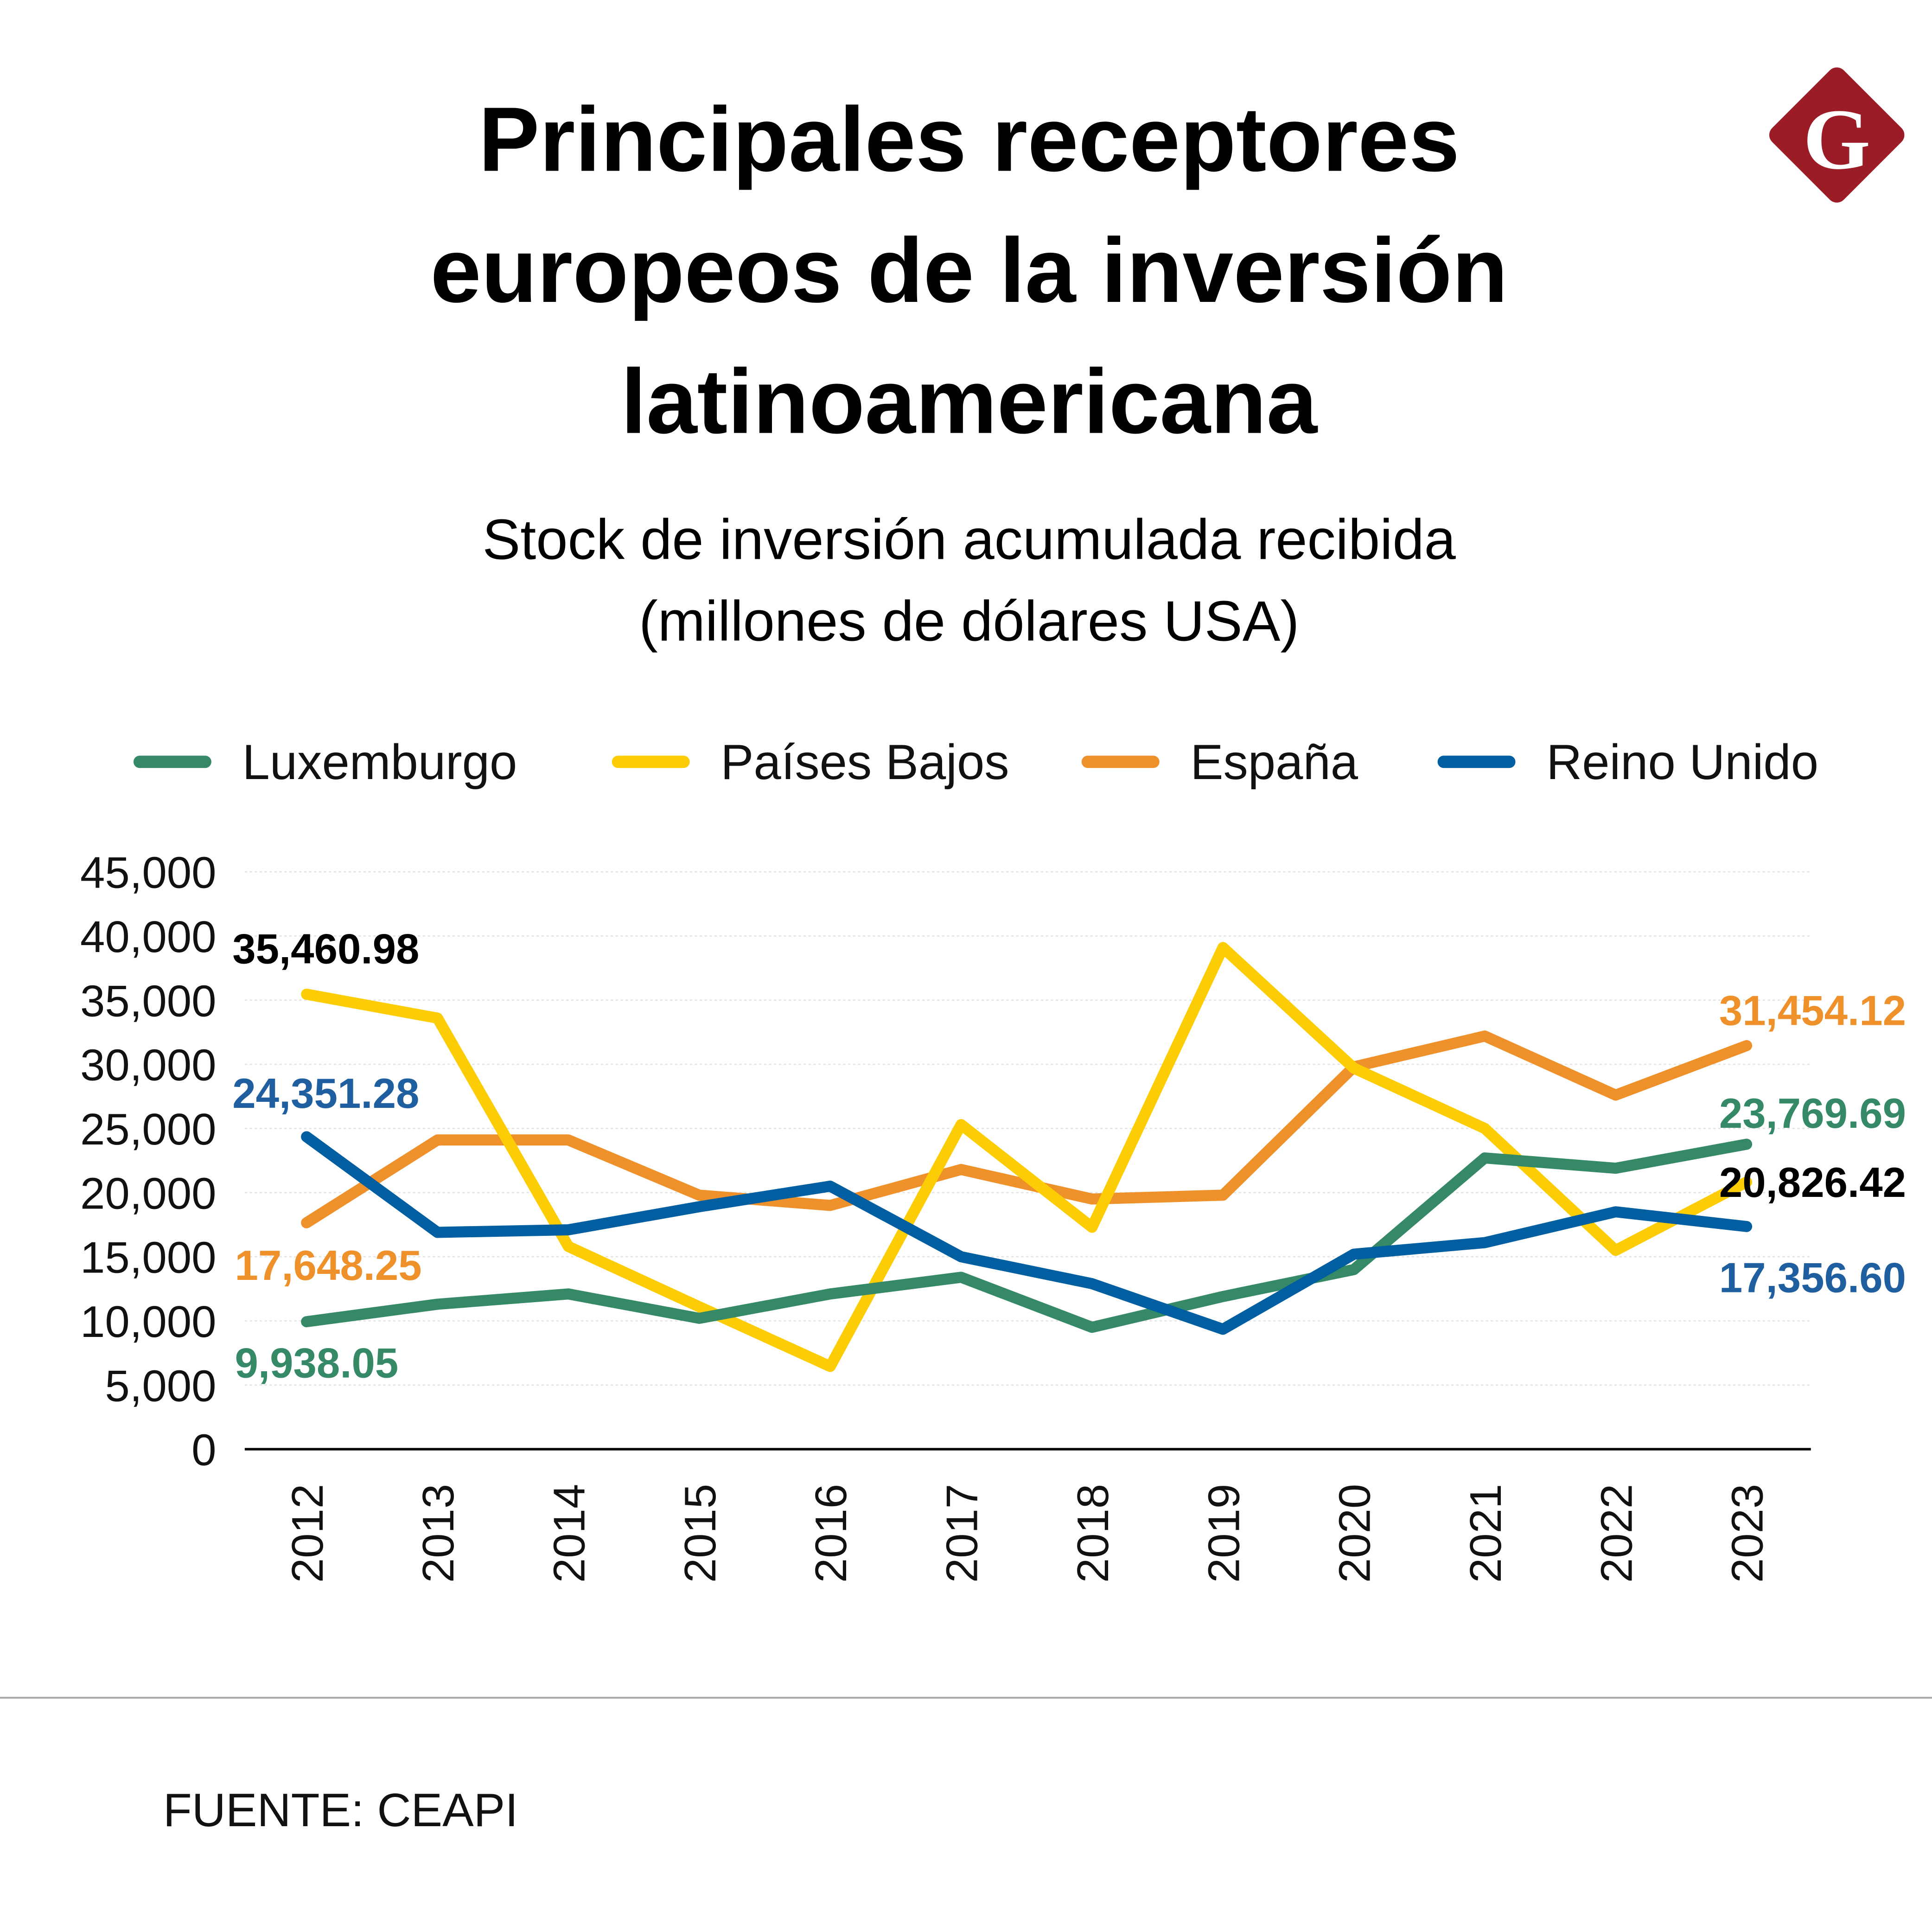  I want to click on y-tick-label: 35,000, so click(149, 1001).